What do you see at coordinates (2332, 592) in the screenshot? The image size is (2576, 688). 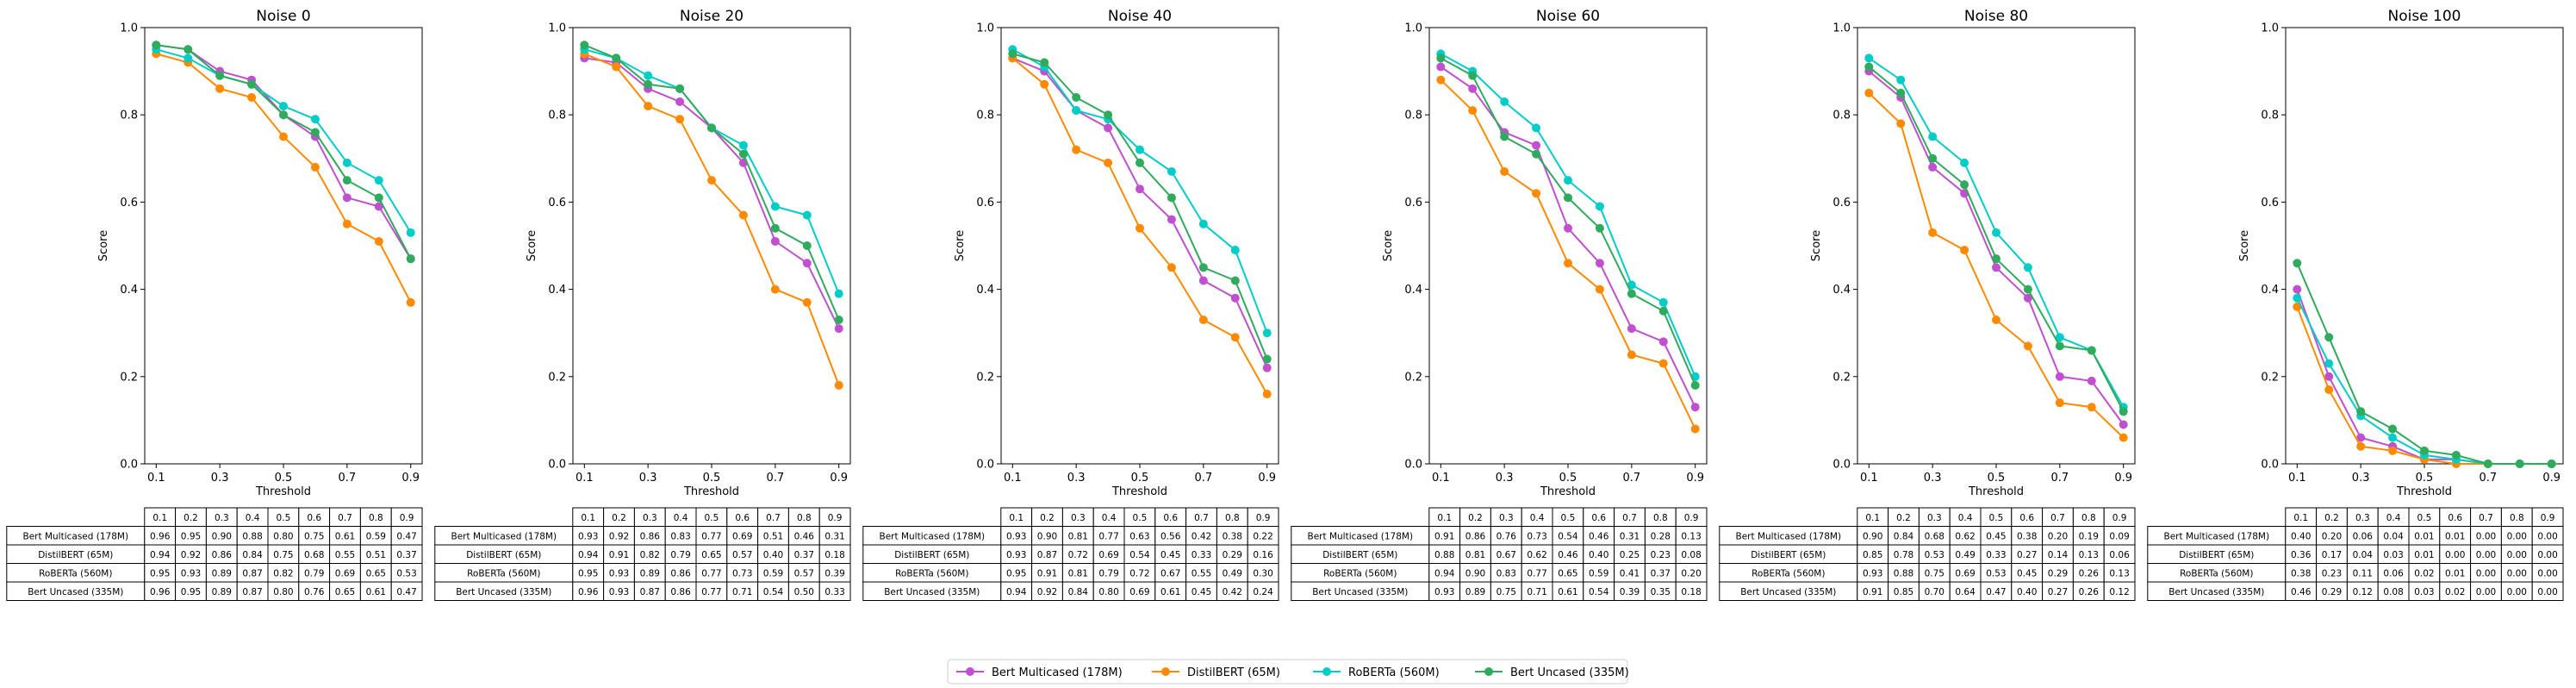 I see `table-cell-value: 0.29` at bounding box center [2332, 592].